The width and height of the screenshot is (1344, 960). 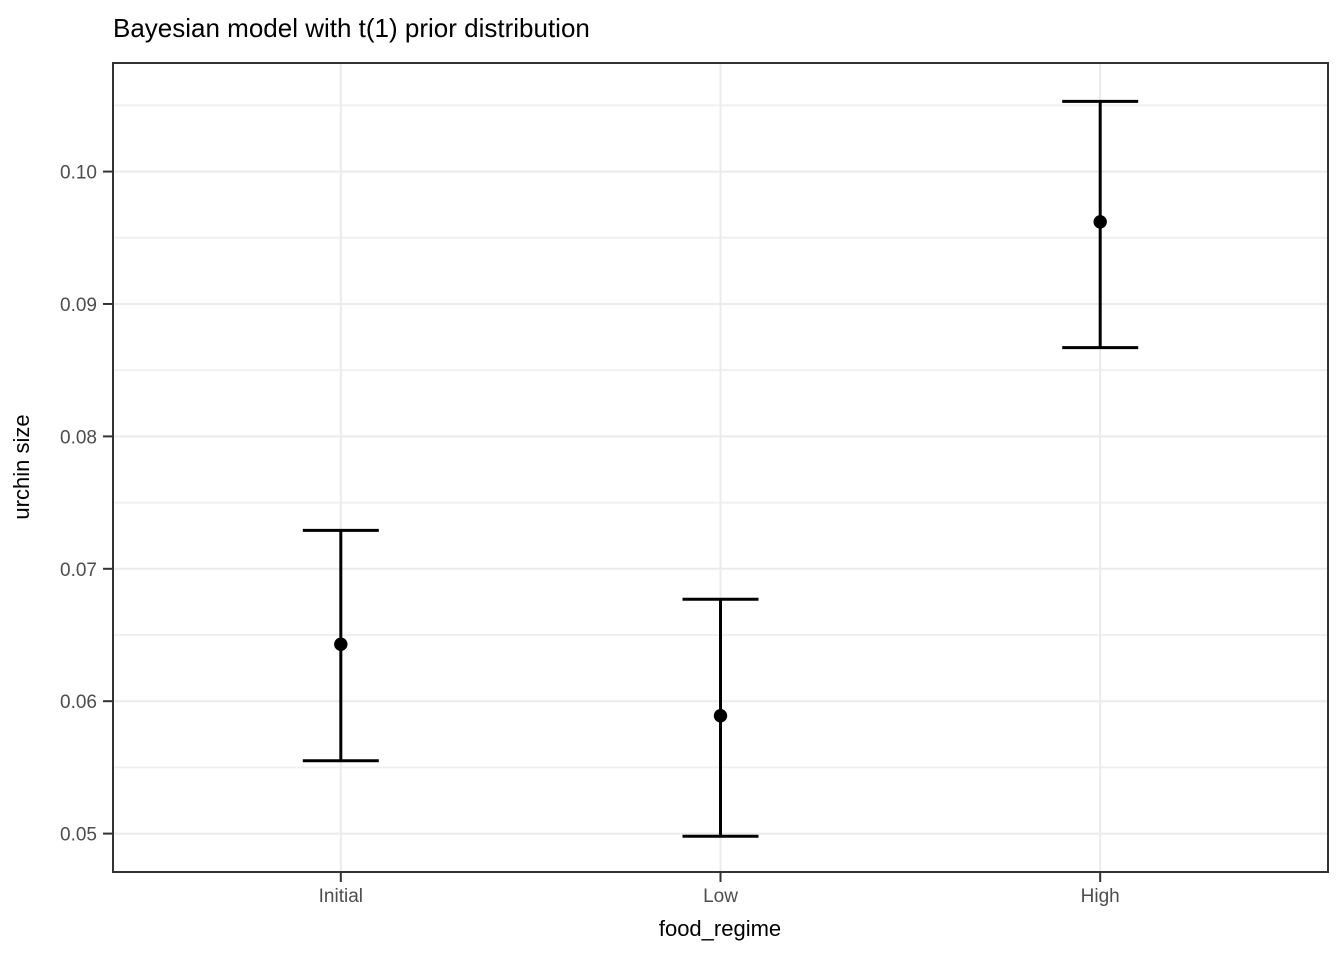 What do you see at coordinates (720, 928) in the screenshot?
I see `x-axis-title: food_regime` at bounding box center [720, 928].